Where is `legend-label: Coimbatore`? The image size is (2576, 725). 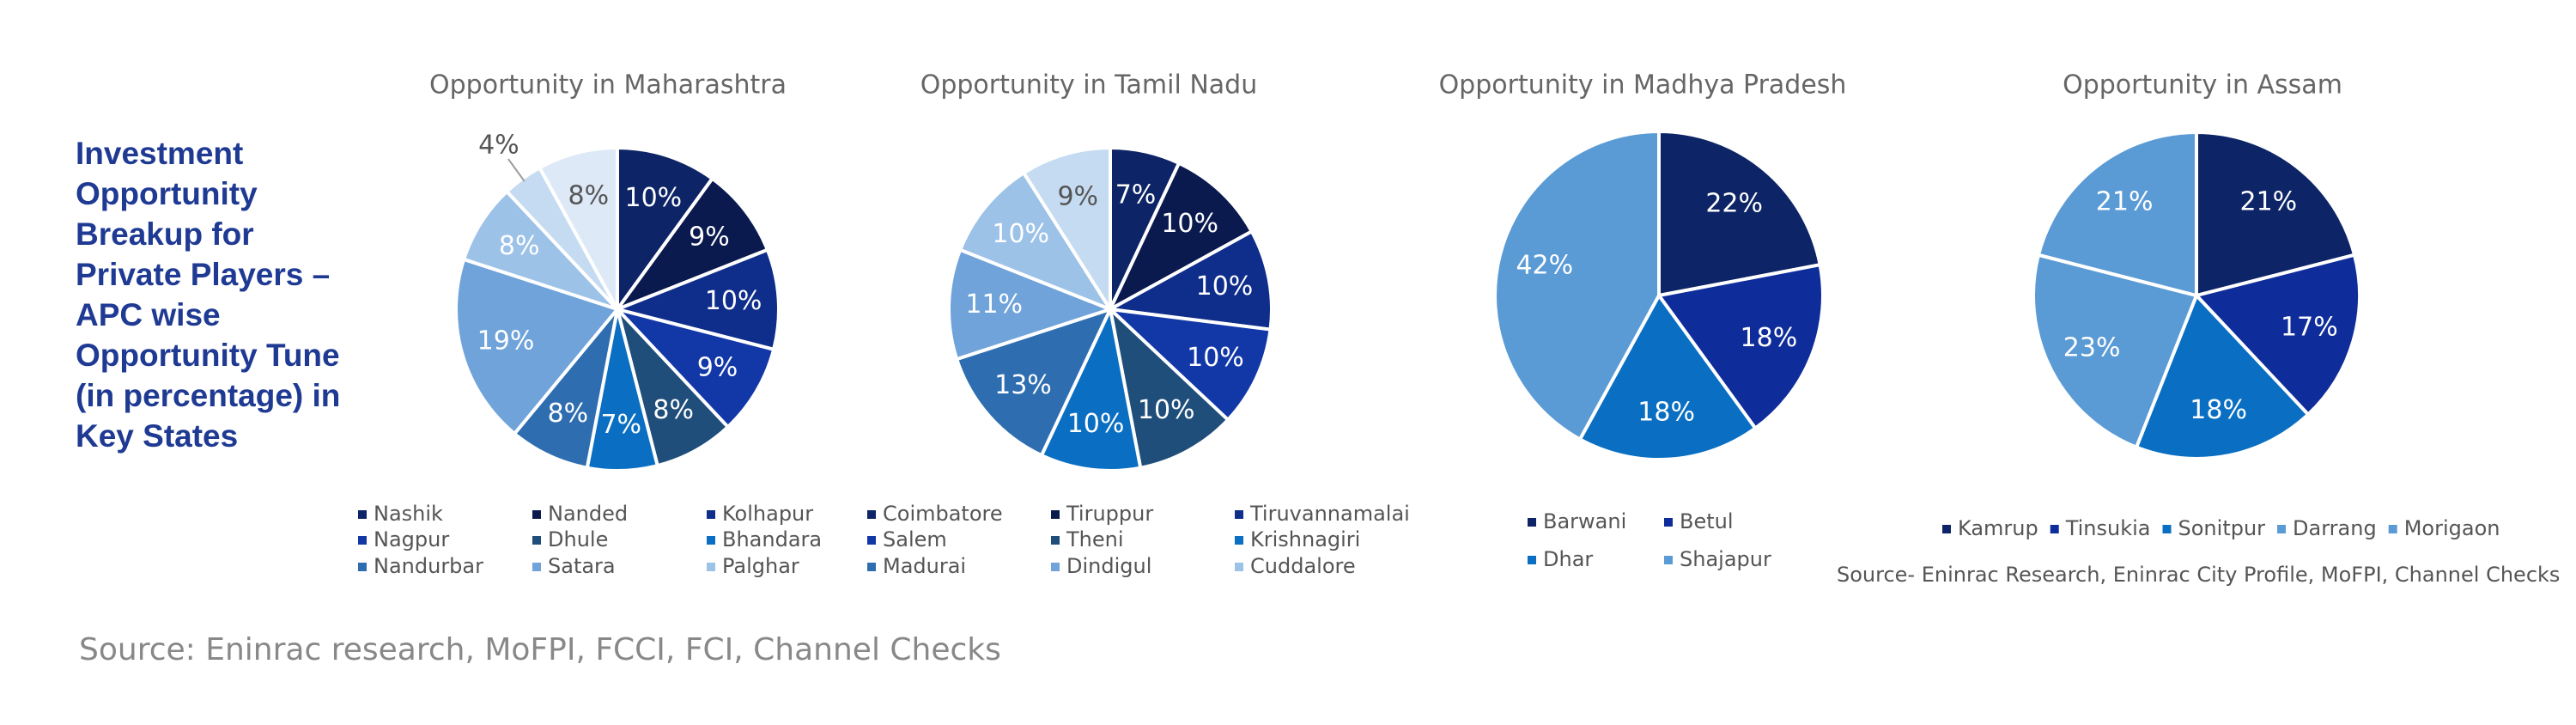
legend-label: Coimbatore is located at coordinates (943, 514).